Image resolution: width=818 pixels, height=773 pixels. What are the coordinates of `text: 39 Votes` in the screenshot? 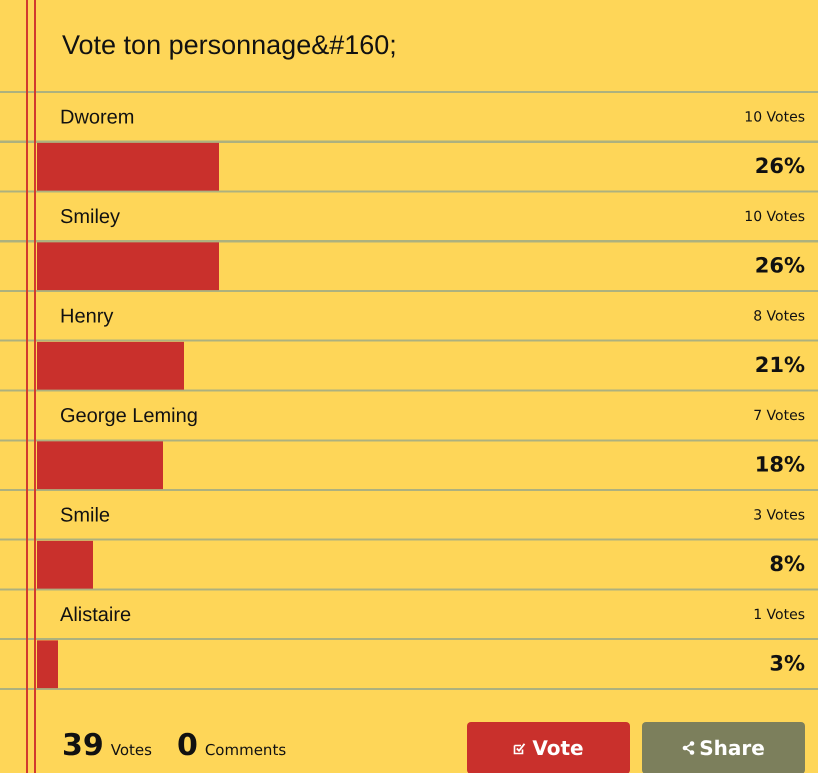 It's located at (107, 746).